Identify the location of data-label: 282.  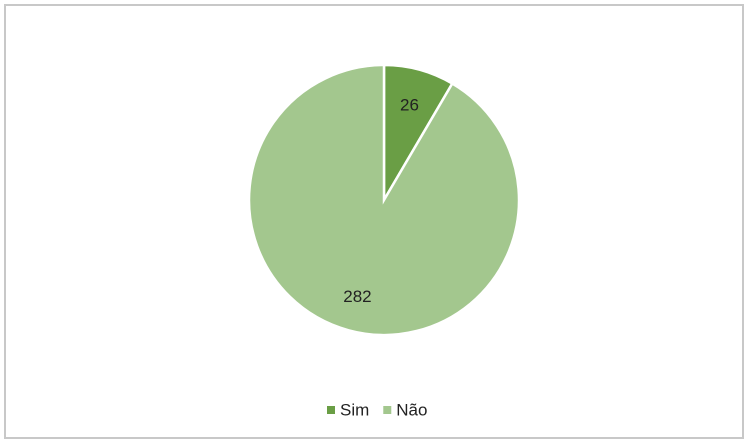
(357, 296).